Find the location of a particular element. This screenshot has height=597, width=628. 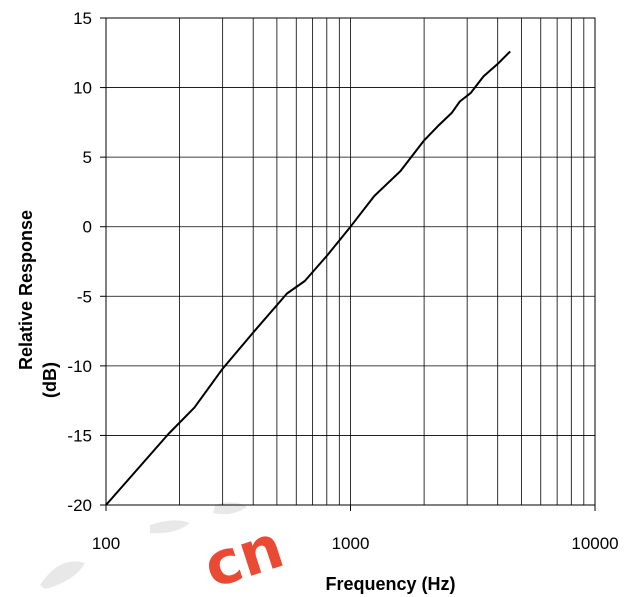

x-axis: 100 1000 10000 is located at coordinates (355, 529).